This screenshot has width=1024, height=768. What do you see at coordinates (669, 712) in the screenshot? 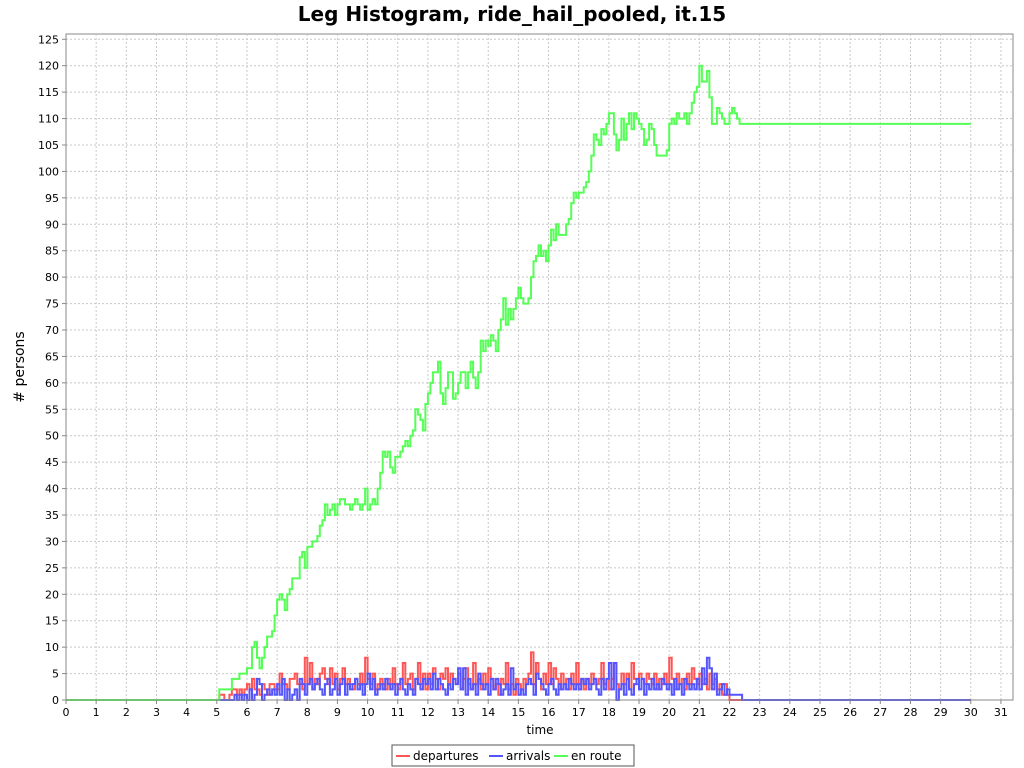
I see `x-tick-label: 20` at bounding box center [669, 712].